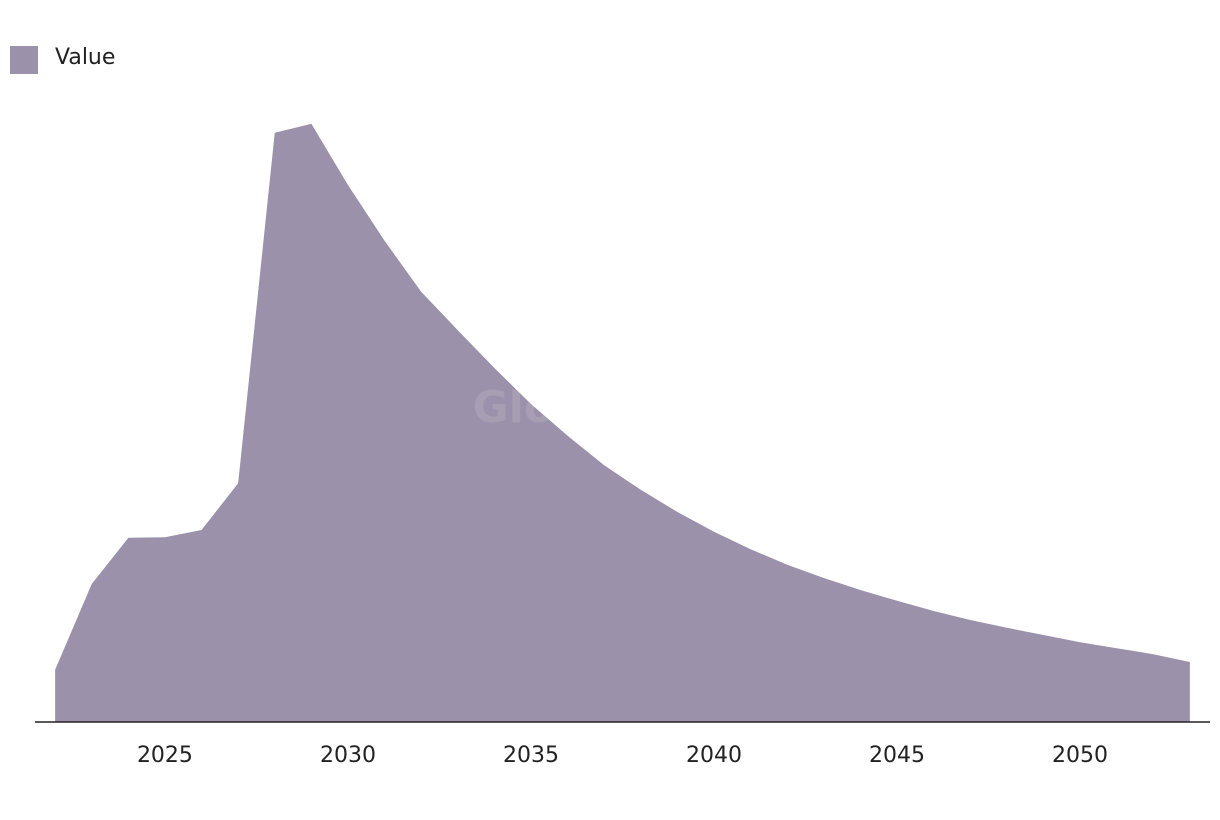 The width and height of the screenshot is (1220, 820). I want to click on x-tick-label: 2030, so click(348, 755).